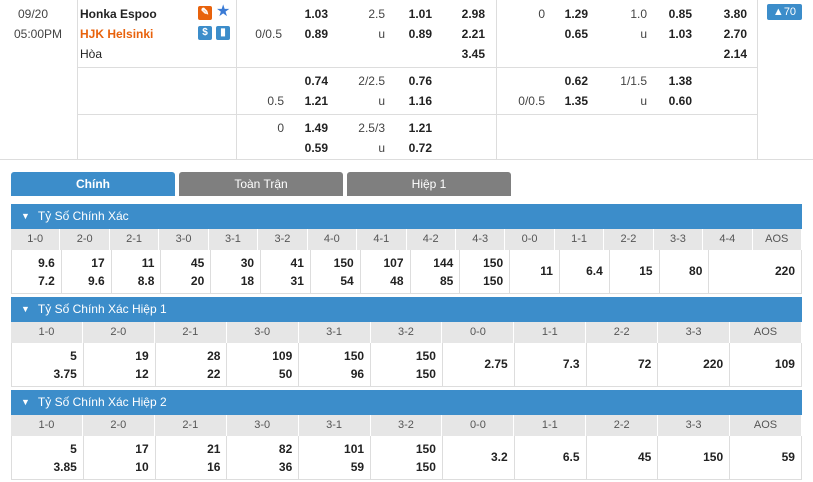  What do you see at coordinates (420, 148) in the screenshot?
I see `odds-value: 0.72` at bounding box center [420, 148].